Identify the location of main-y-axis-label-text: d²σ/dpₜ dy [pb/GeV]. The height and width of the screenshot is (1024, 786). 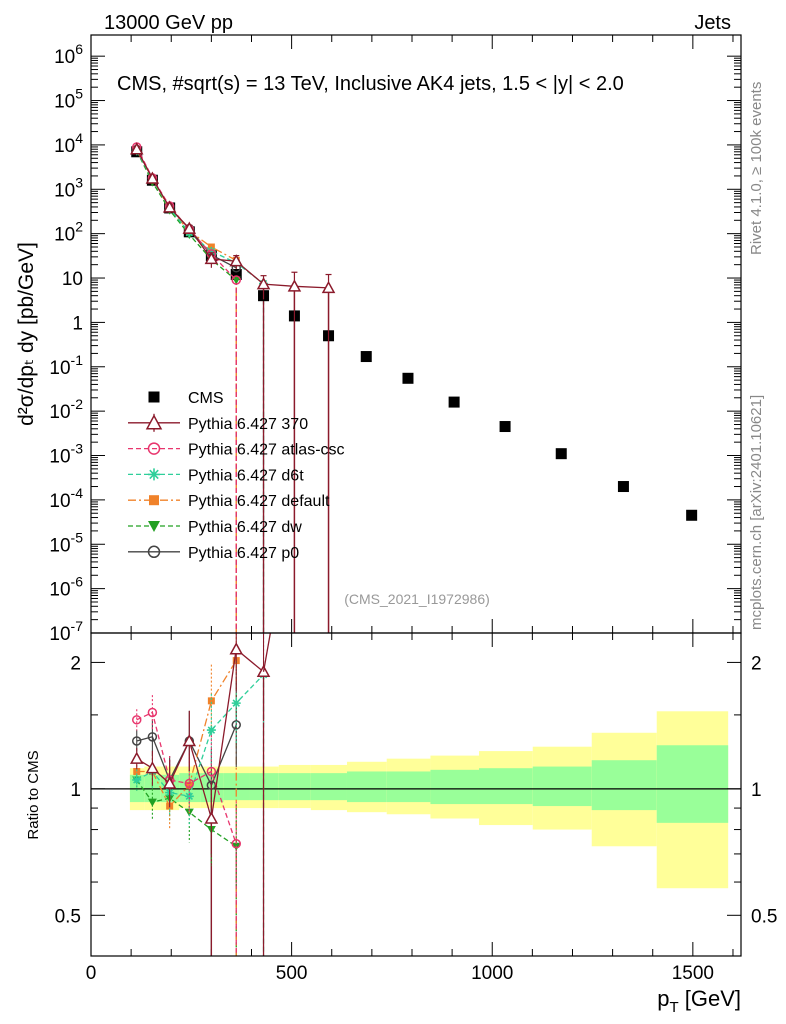
(26, 334).